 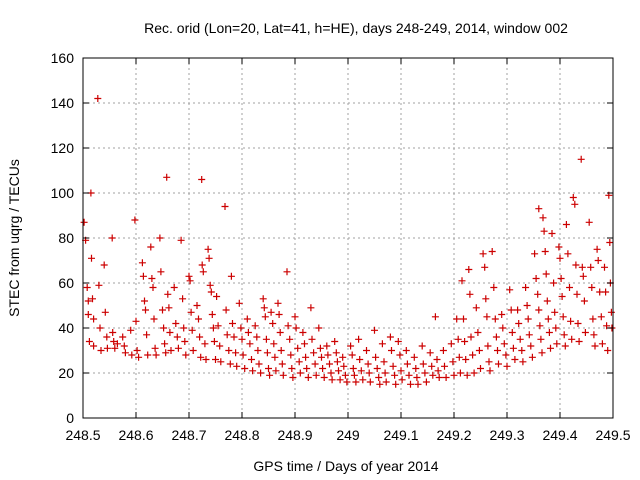 I want to click on x-tick-label: 249.2, so click(x=453, y=435).